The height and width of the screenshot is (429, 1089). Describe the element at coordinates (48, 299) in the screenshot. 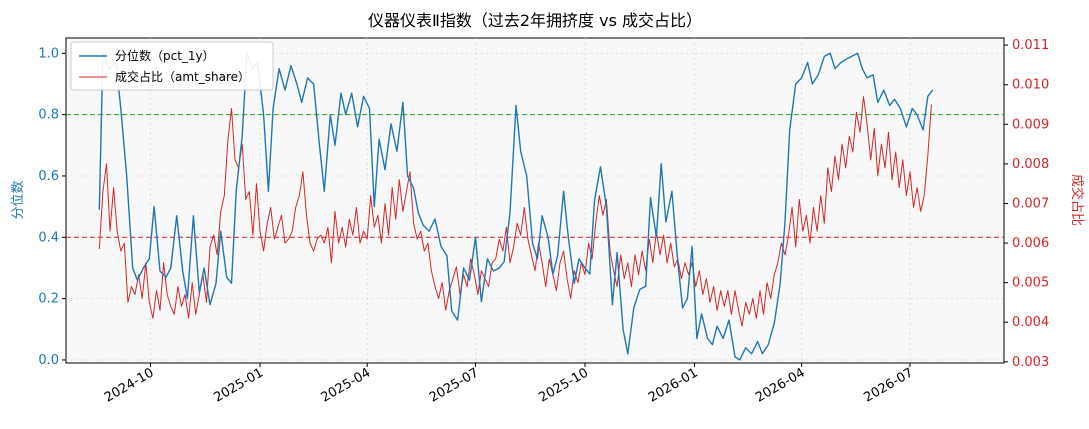

I see `y-left-tick-label-1: 0.2` at that location.